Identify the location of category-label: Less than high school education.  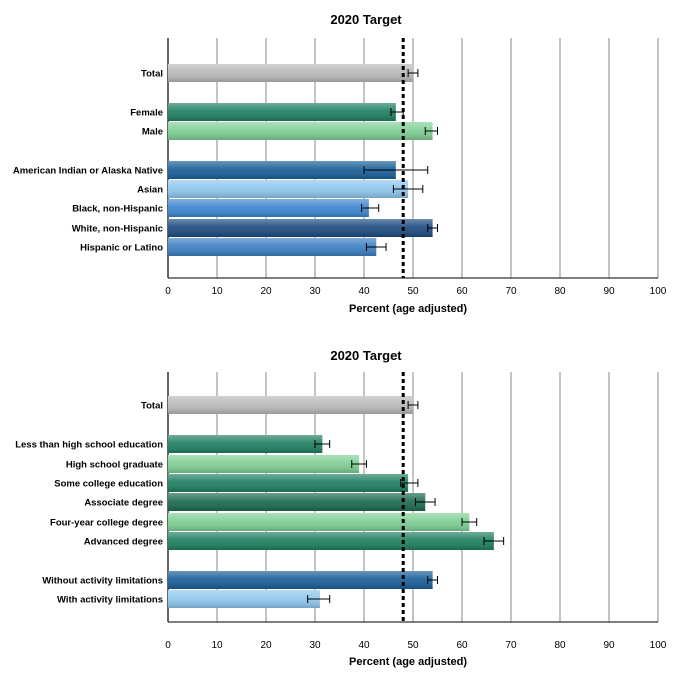
(89, 445).